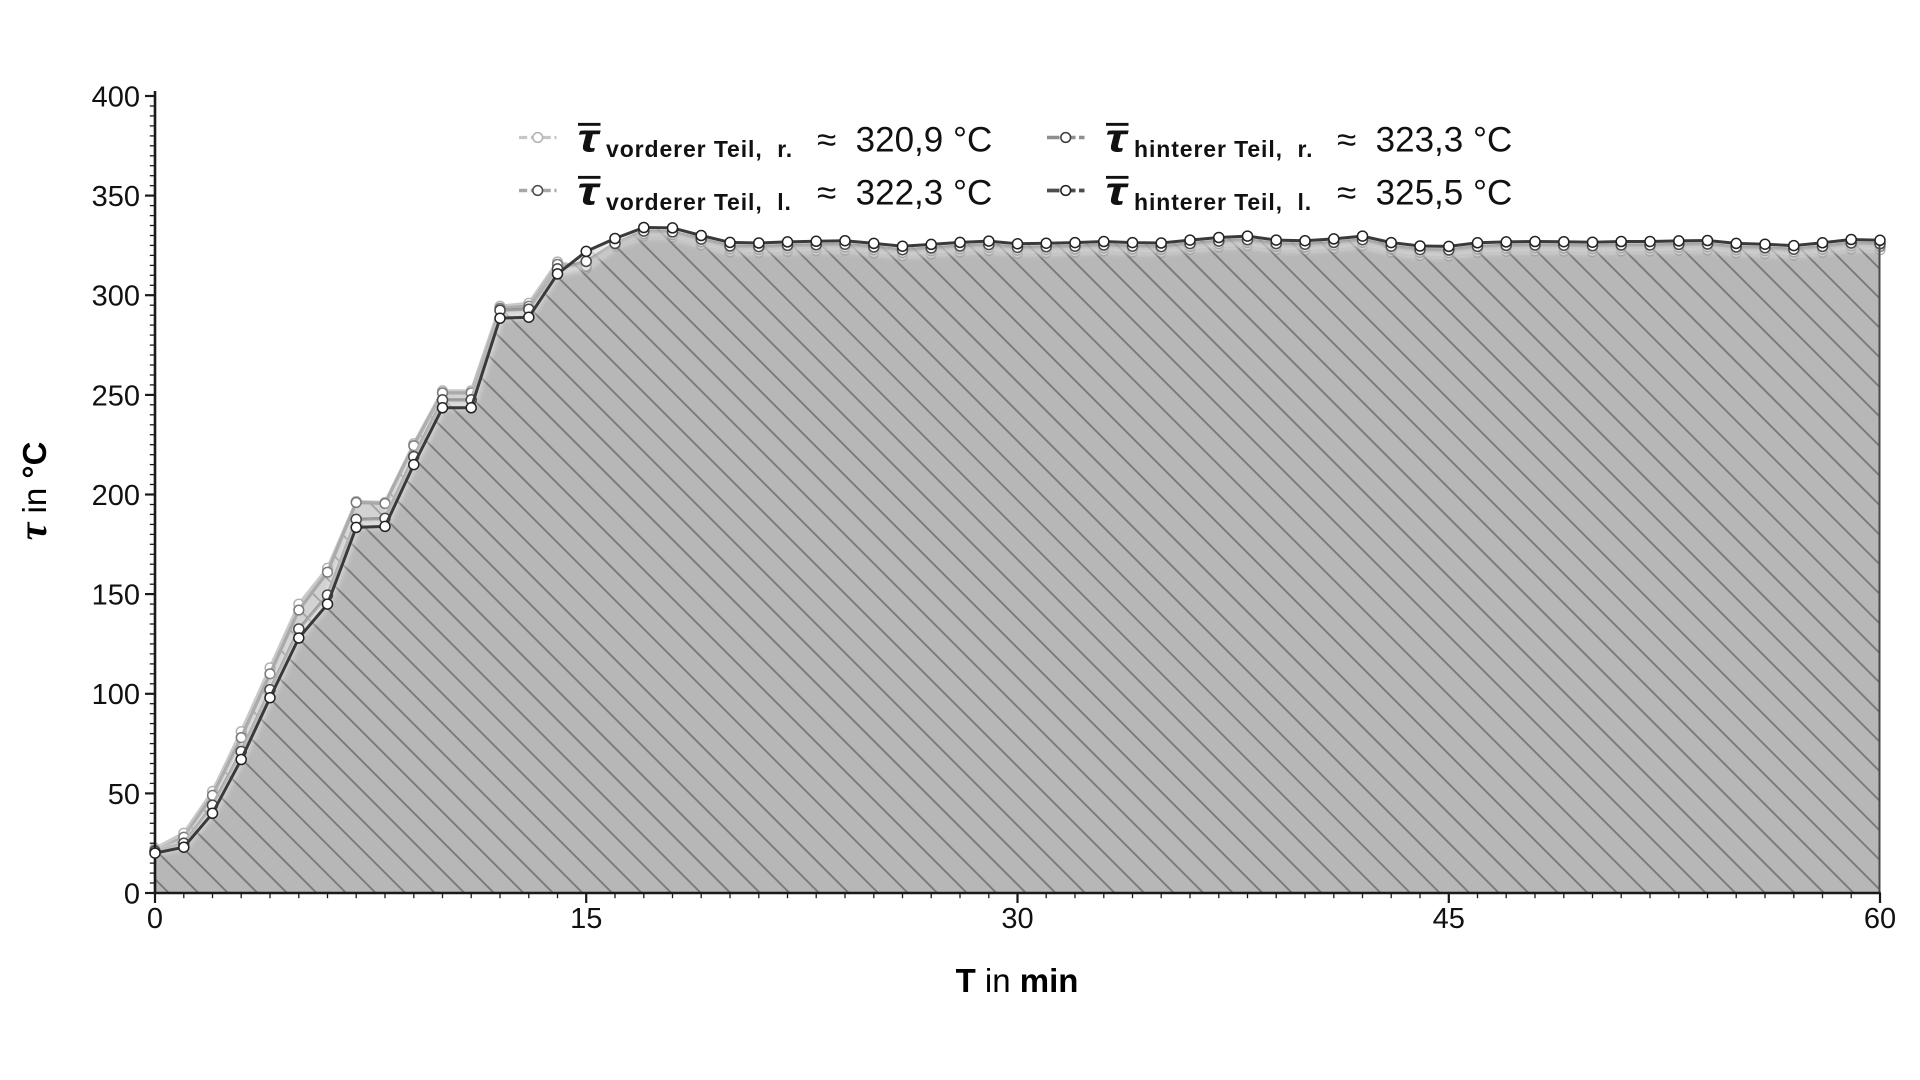 This screenshot has width=1920, height=1080. Describe the element at coordinates (116, 396) in the screenshot. I see `svg-text: 250` at that location.